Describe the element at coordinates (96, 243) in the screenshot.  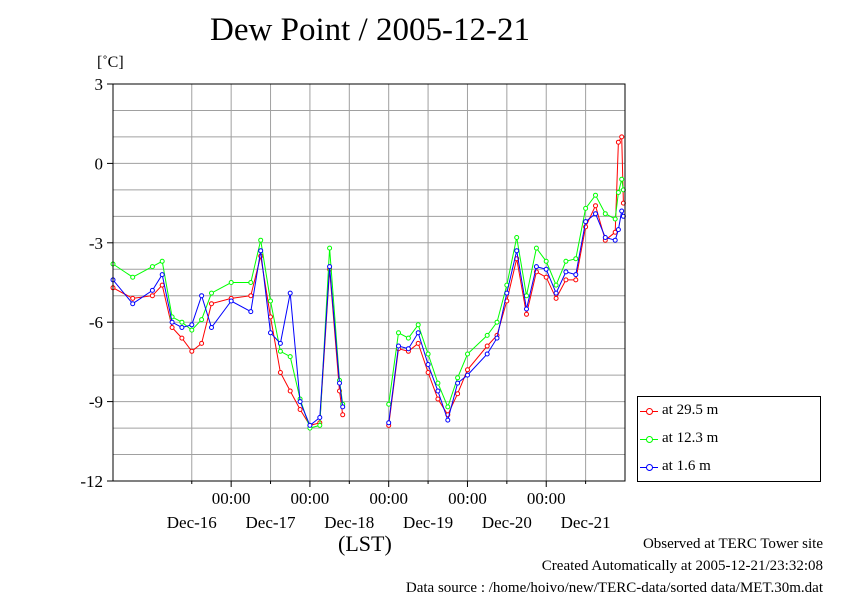
I see `y-tick-label: -3` at that location.